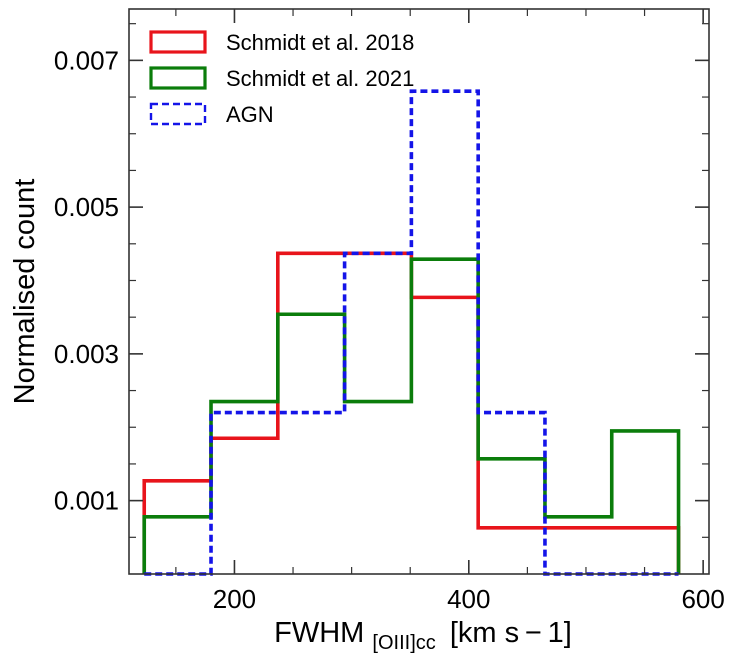  What do you see at coordinates (320, 78) in the screenshot?
I see `legend-label: Schmidt et al. 2021` at bounding box center [320, 78].